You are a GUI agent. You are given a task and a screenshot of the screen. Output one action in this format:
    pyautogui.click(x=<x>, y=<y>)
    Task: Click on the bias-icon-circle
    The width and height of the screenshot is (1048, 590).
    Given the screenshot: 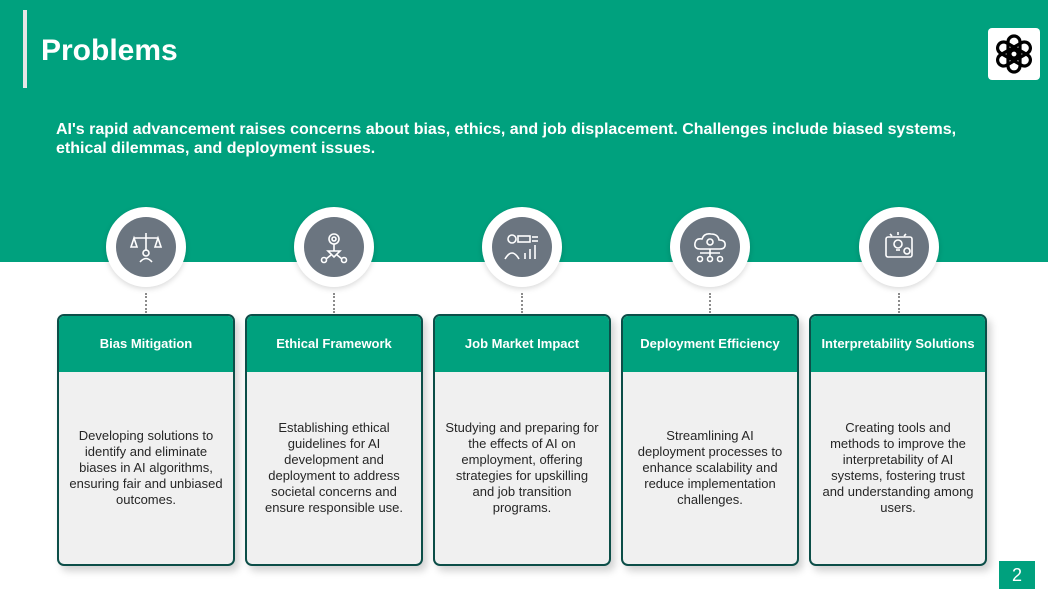 What is the action you would take?
    pyautogui.click(x=146, y=247)
    